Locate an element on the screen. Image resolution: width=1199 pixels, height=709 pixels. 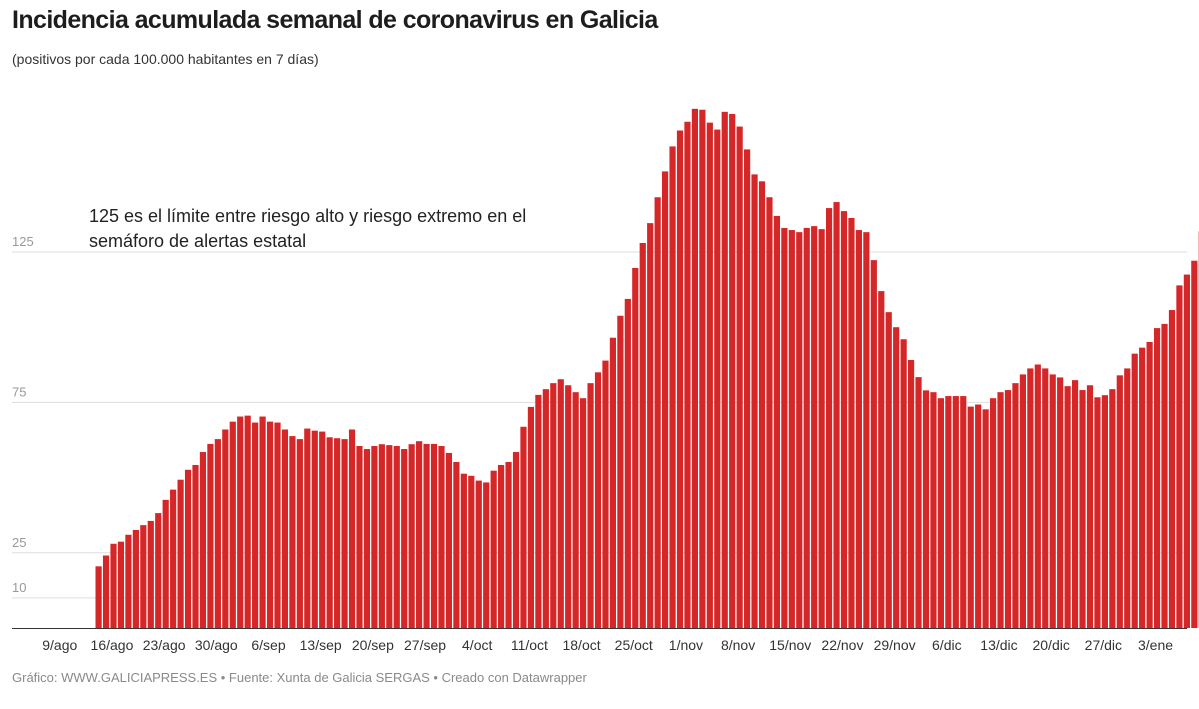
x-tick-label: 20/sep is located at coordinates (373, 645).